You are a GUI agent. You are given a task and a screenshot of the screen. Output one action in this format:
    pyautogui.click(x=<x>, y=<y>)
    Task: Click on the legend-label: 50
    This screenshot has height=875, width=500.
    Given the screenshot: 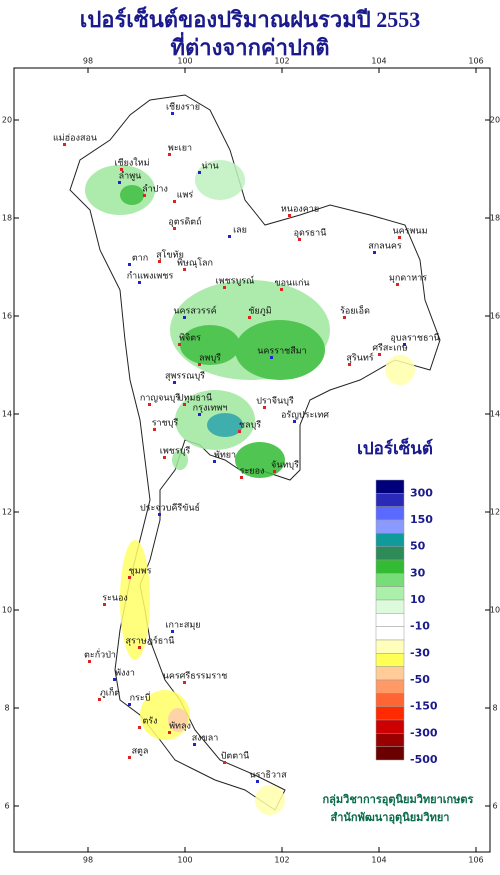 What is the action you would take?
    pyautogui.click(x=418, y=546)
    